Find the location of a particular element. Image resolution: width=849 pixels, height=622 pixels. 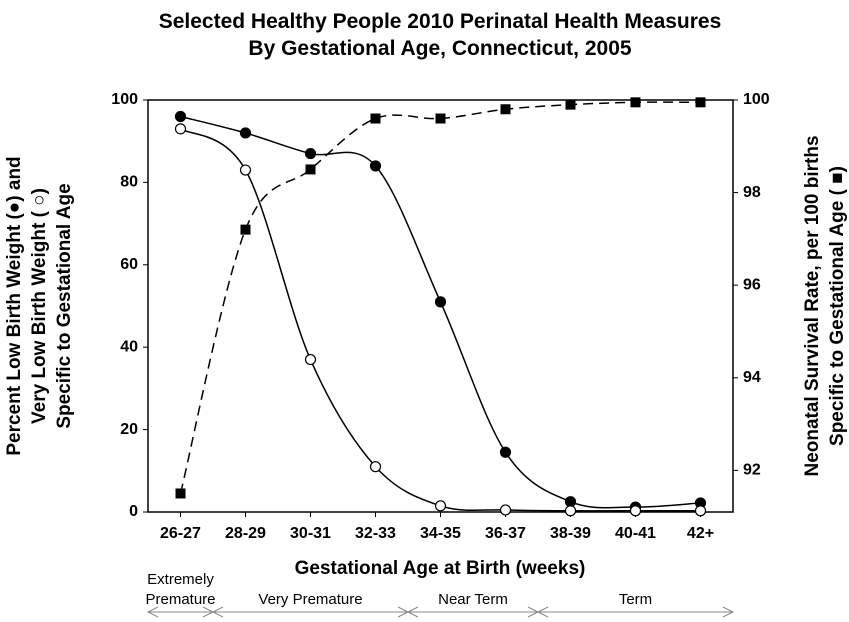

y-tick-label: 80 is located at coordinates (129, 182).